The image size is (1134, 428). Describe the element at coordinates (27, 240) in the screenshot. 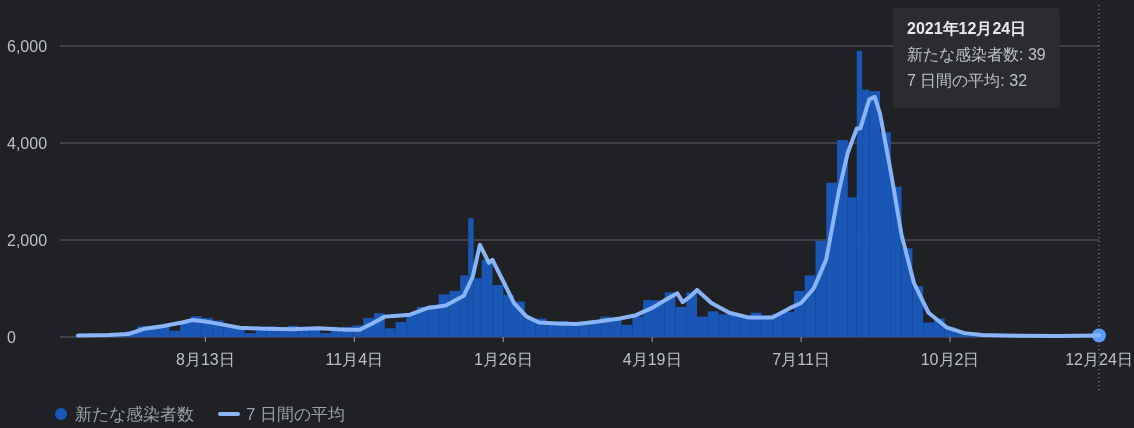

I see `y-tick-label: 2,000` at that location.